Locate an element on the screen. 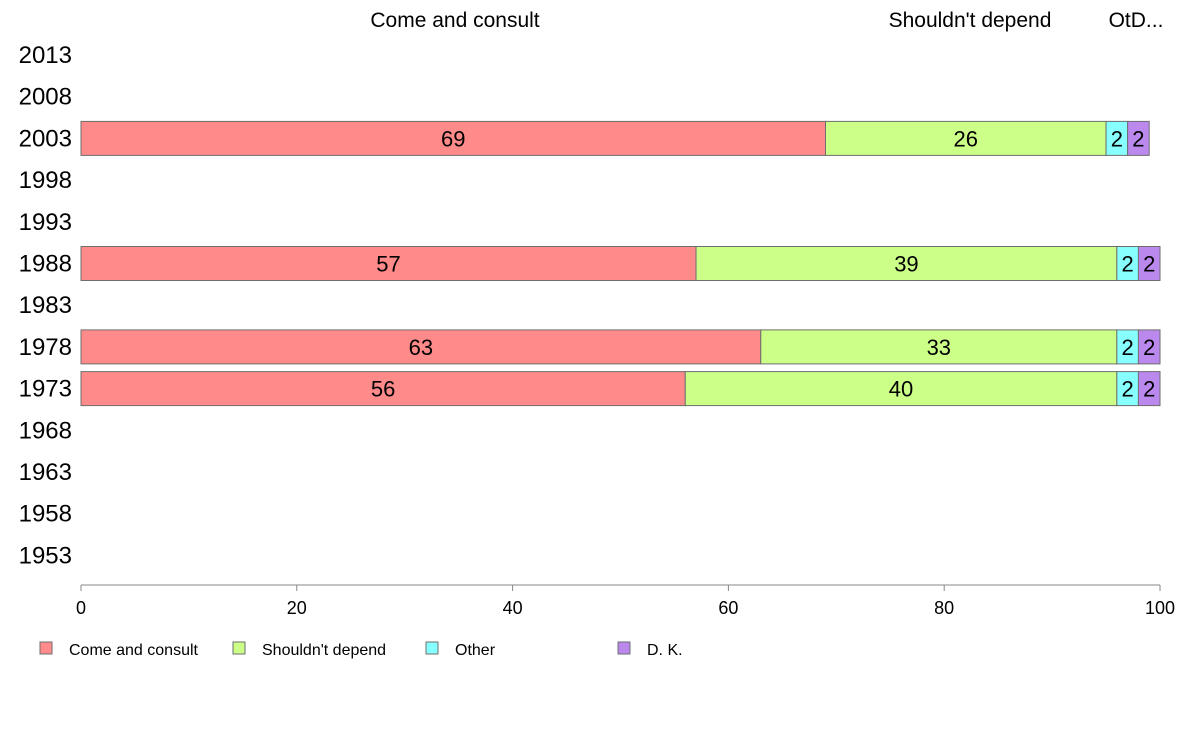 The image size is (1188, 736). data-label: 57 is located at coordinates (388, 264).